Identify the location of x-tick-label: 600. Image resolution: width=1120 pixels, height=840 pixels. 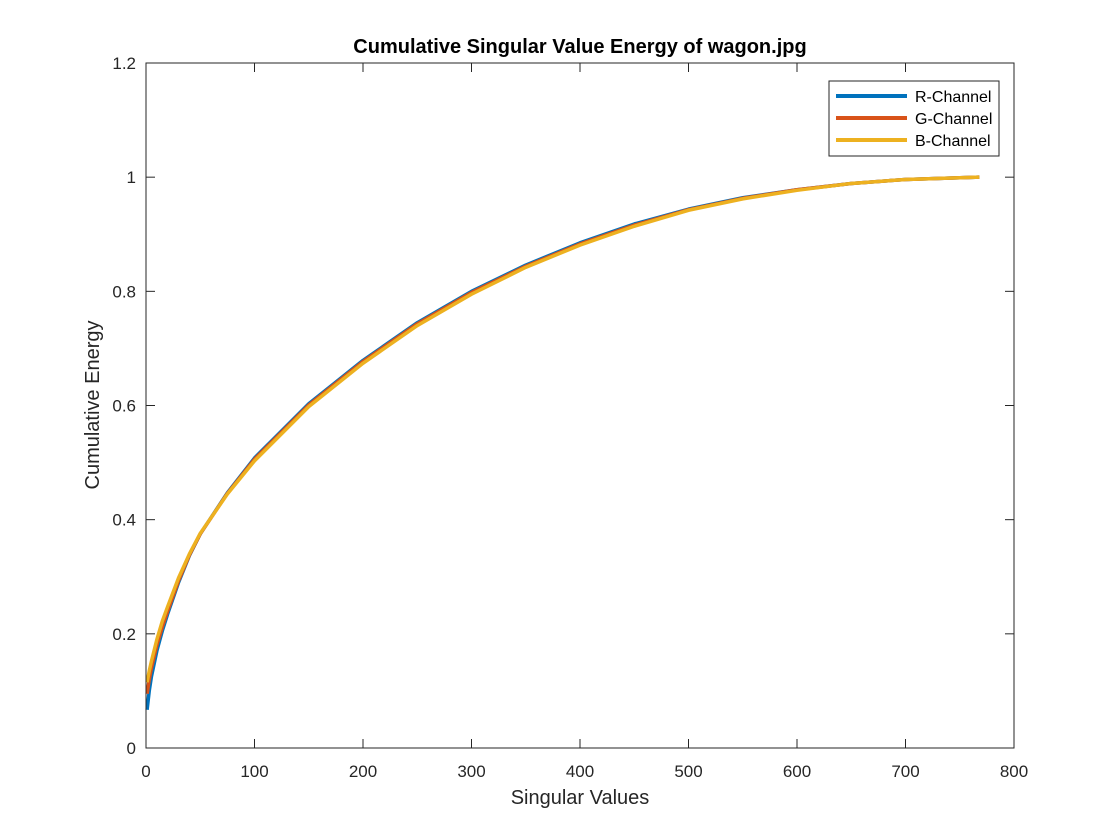
(797, 771).